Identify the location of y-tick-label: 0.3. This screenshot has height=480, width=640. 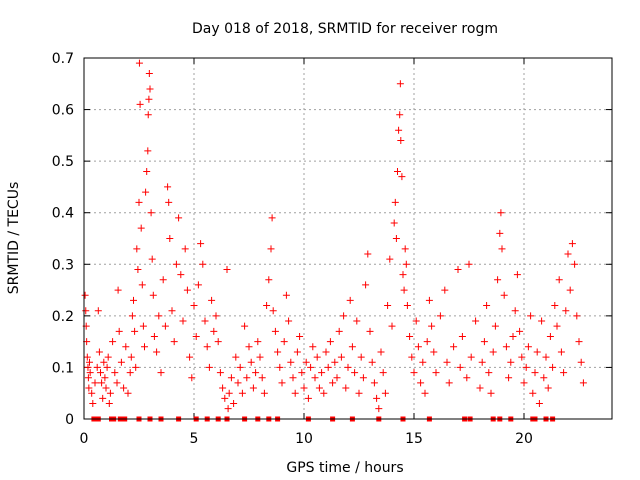
(63, 265).